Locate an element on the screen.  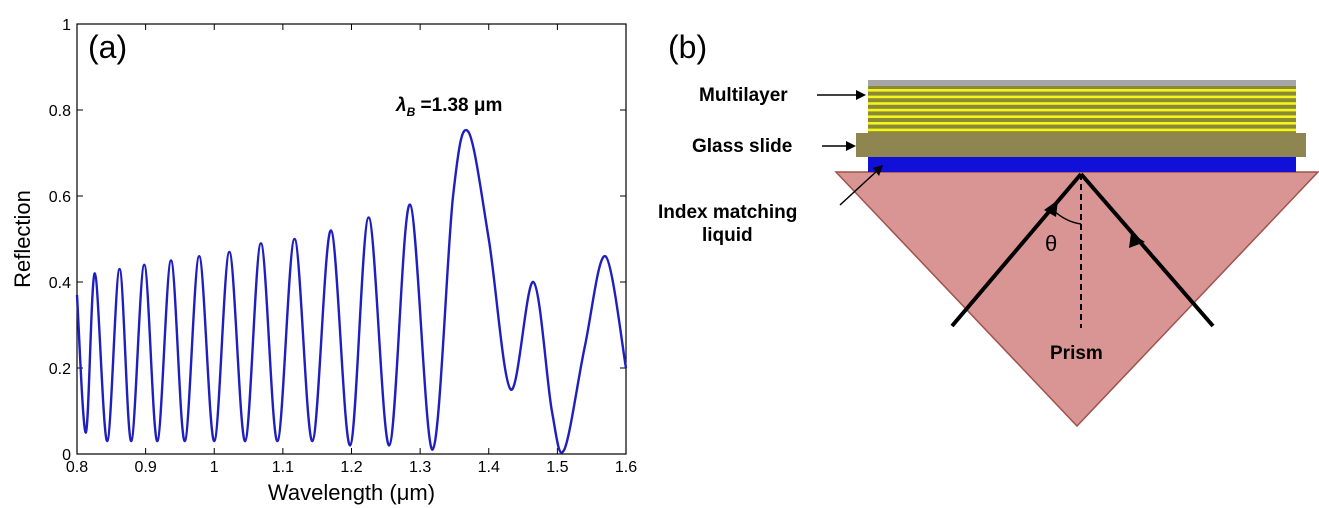
reflected-ray is located at coordinates (1147, 250).